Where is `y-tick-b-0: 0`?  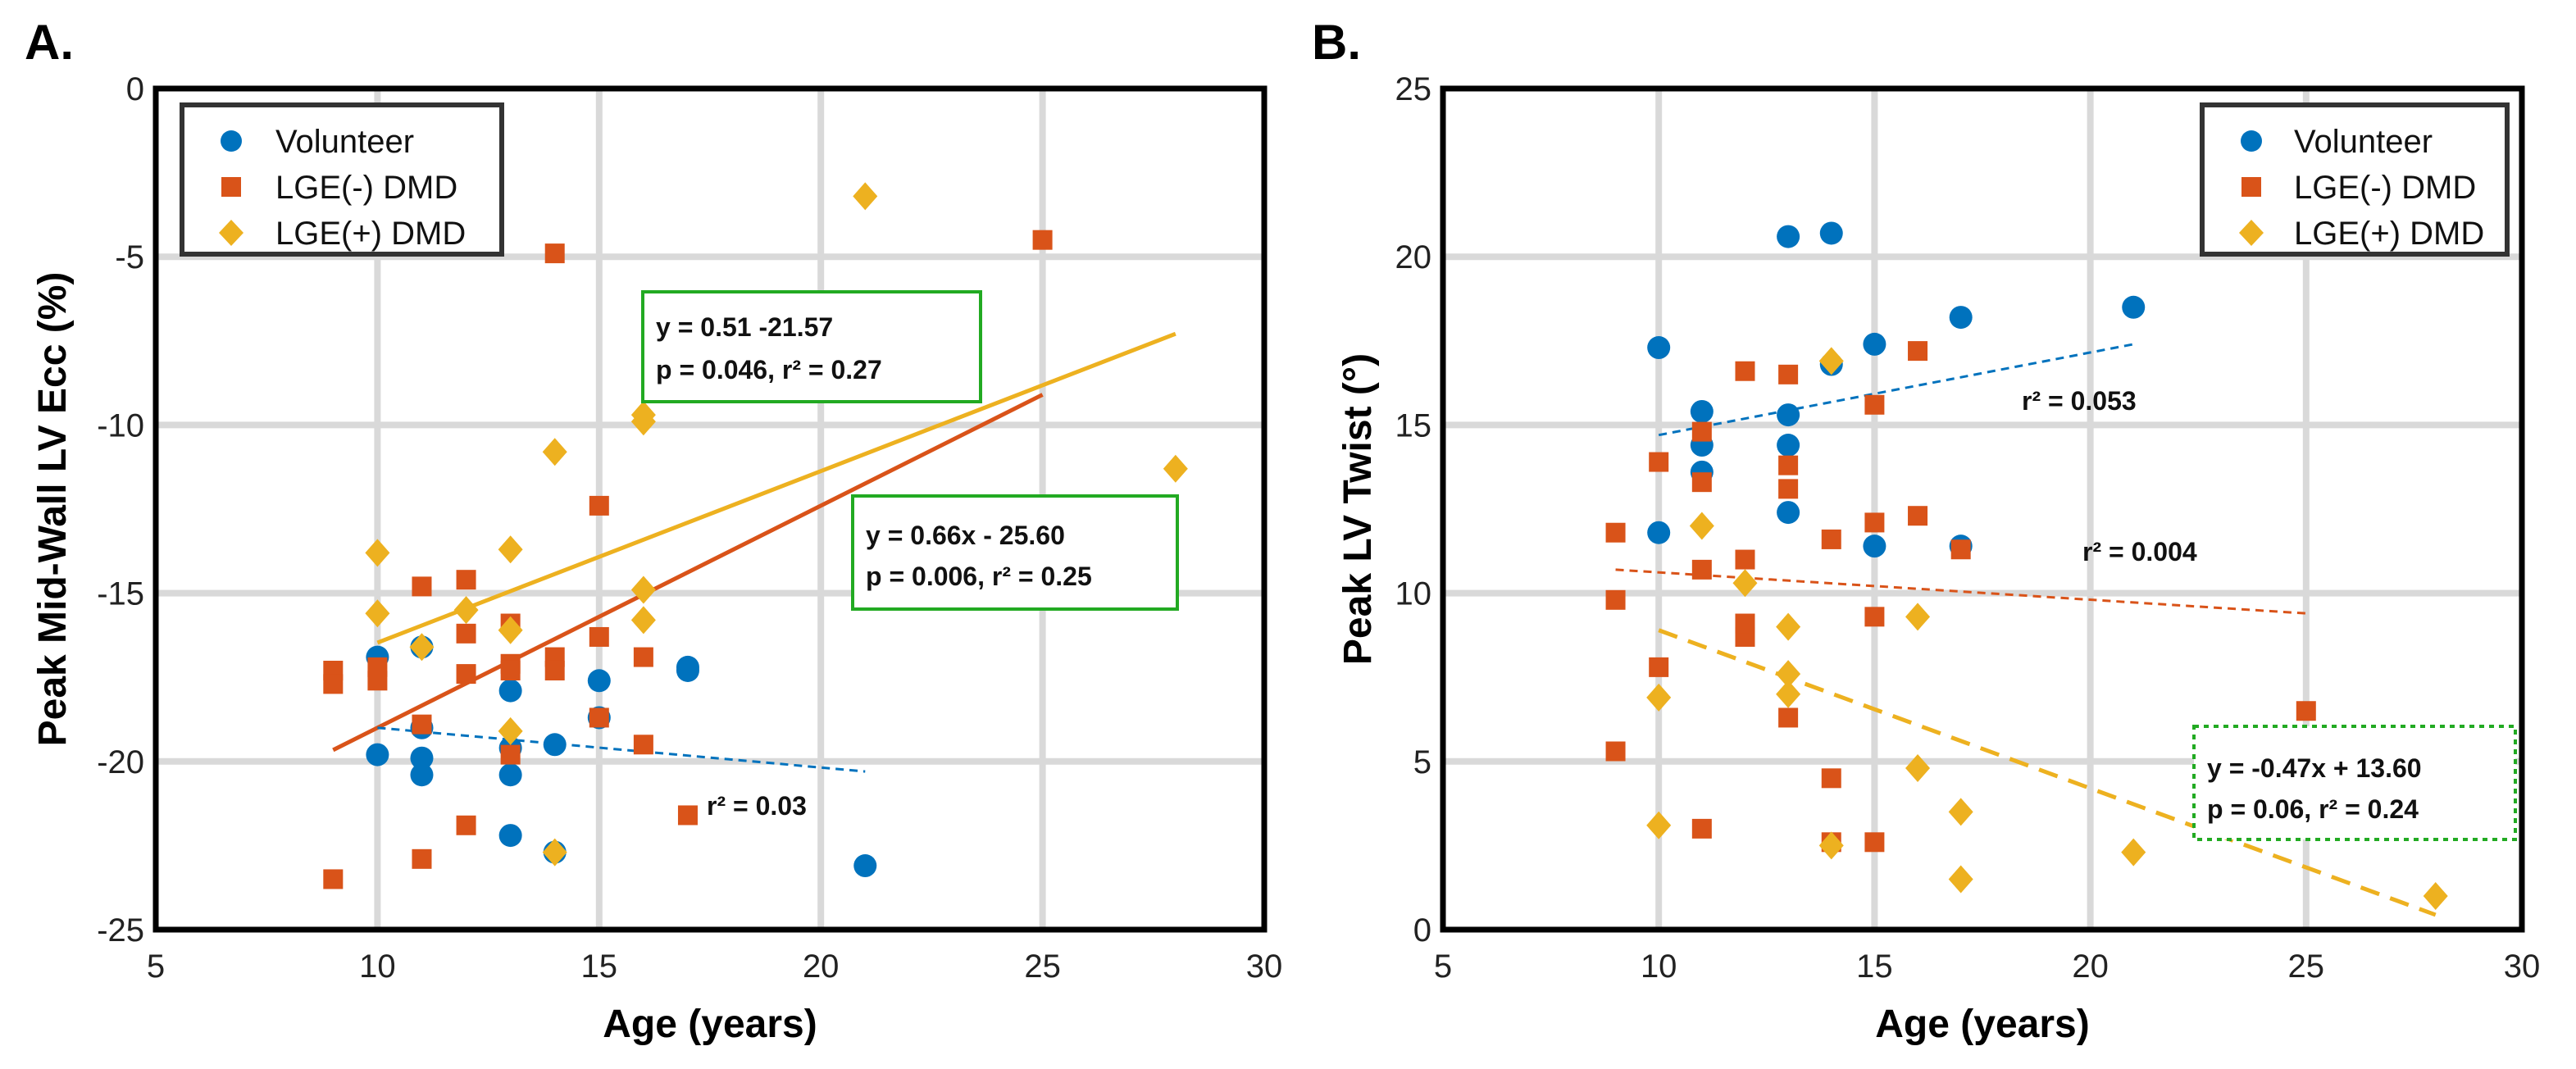
y-tick-b-0: 0 is located at coordinates (1422, 930).